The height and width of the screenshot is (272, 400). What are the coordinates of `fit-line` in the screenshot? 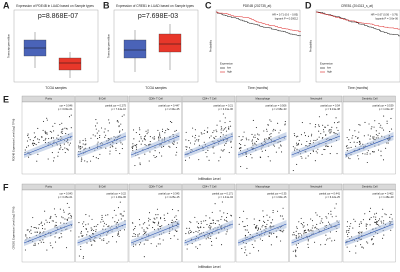 It's located at (316, 233).